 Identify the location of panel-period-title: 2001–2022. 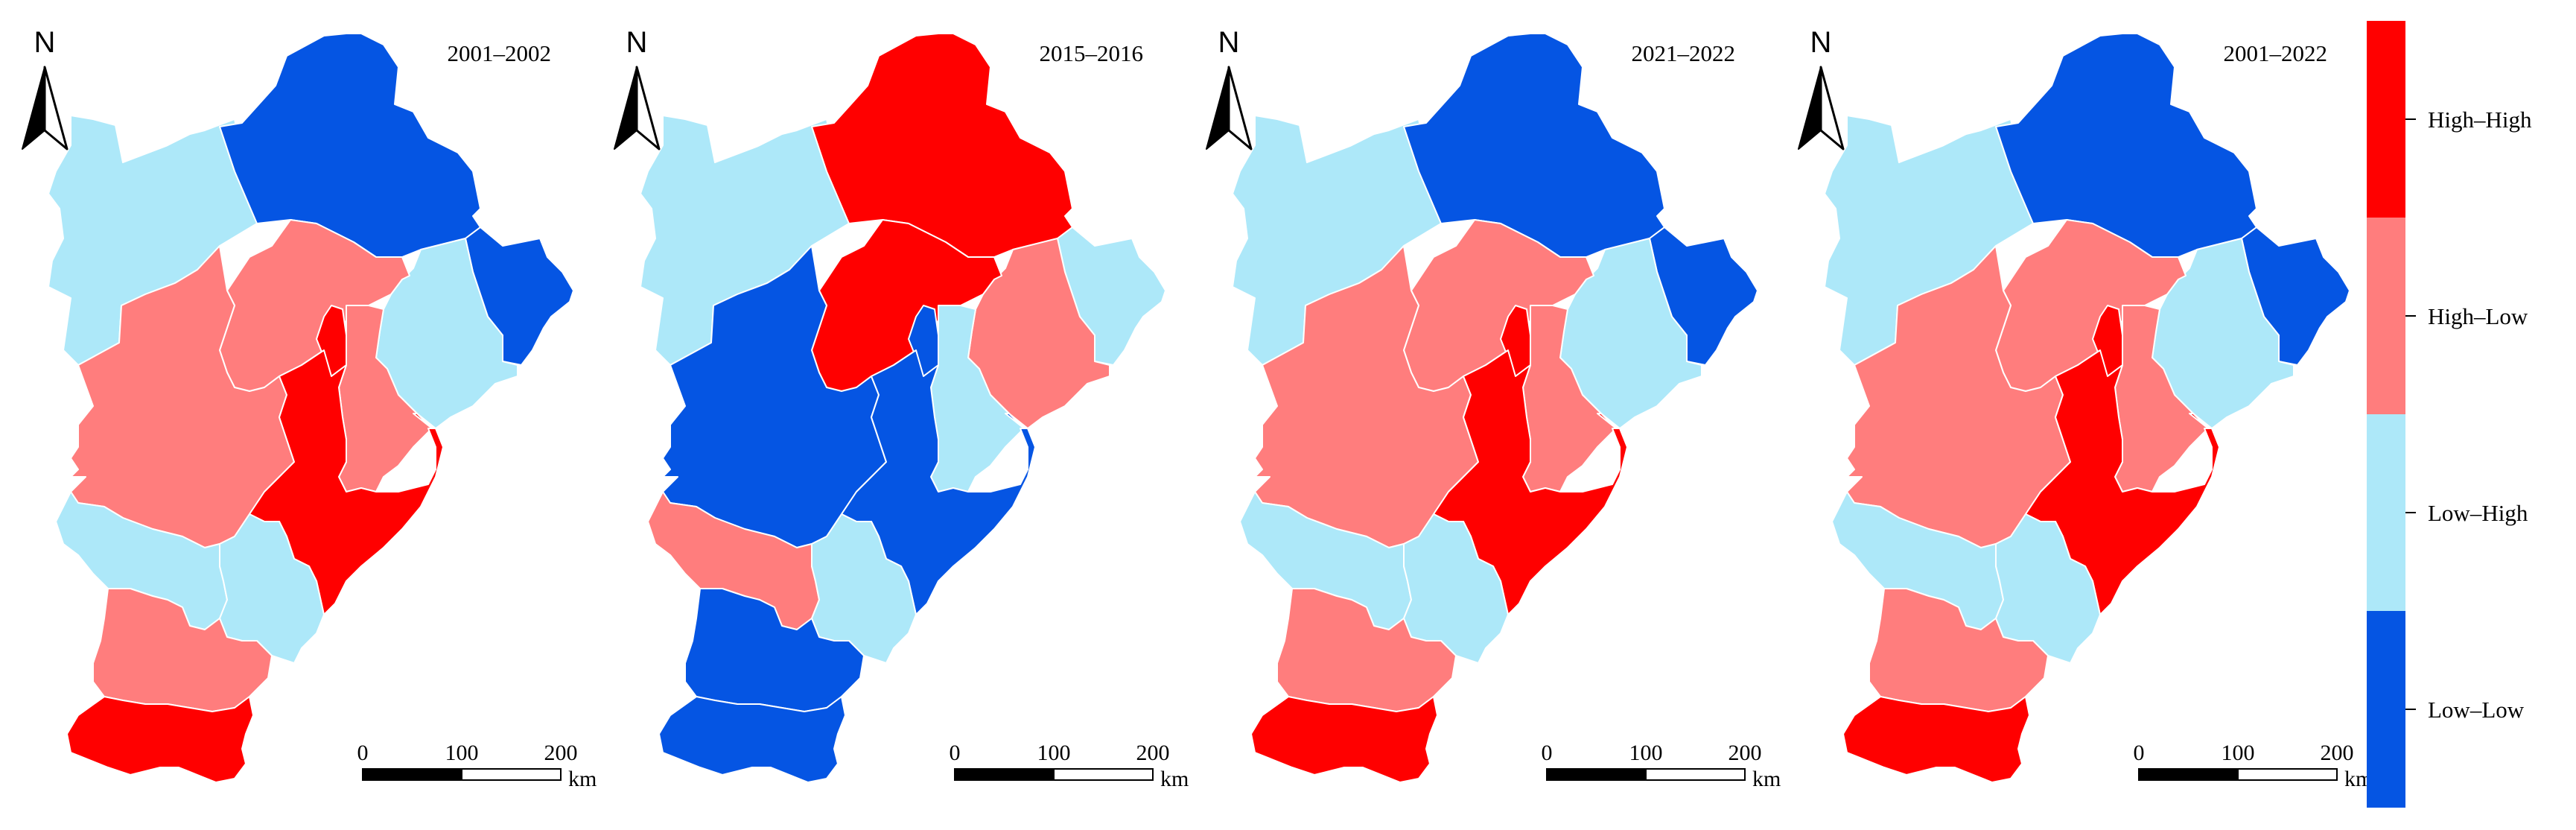
(2276, 53).